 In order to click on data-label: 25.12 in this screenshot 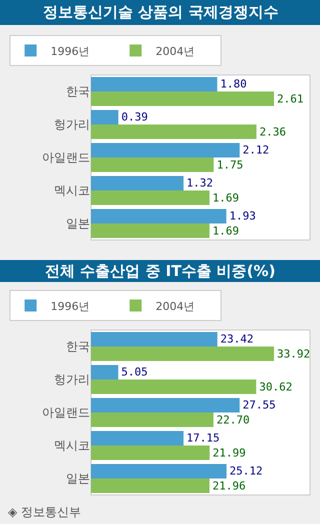, I will do `click(246, 471)`.